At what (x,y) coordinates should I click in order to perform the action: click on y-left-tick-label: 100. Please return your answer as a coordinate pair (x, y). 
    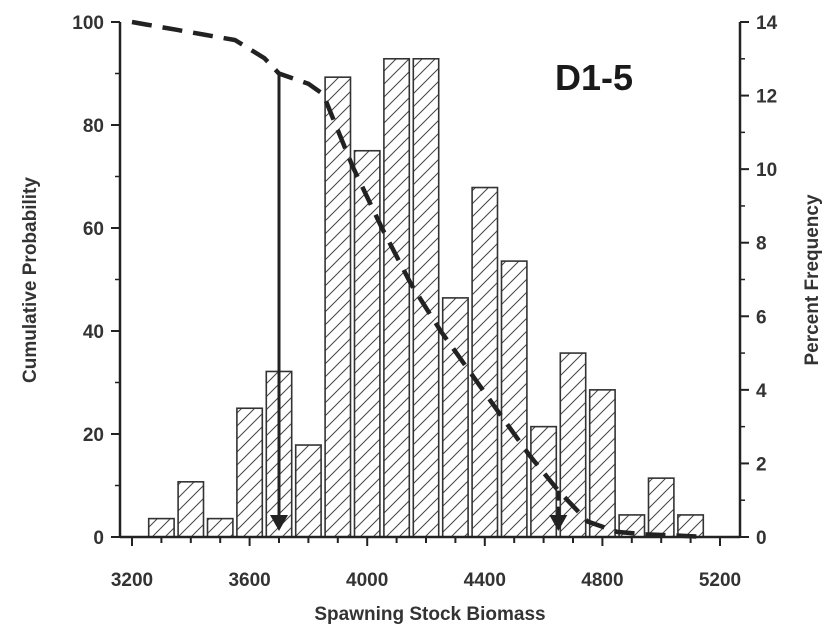
    Looking at the image, I should click on (88, 23).